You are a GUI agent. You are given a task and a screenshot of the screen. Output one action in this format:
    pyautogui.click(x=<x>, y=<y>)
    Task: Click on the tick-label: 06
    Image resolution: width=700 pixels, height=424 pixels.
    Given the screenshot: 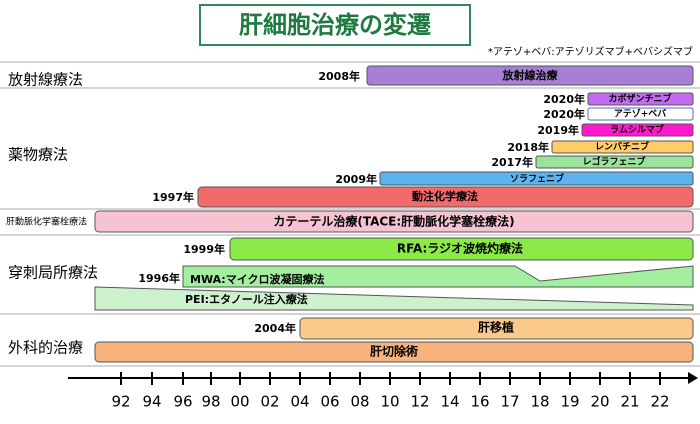 What is the action you would take?
    pyautogui.click(x=329, y=402)
    